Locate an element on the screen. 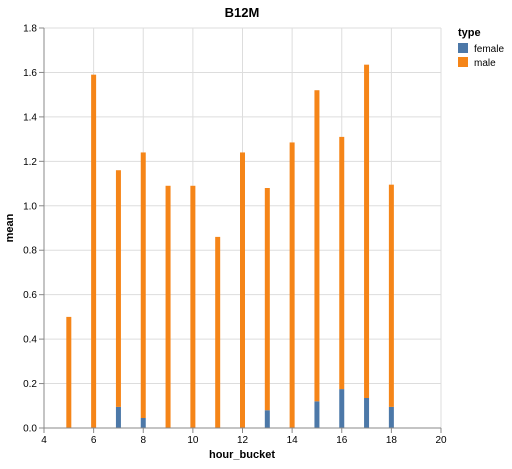 This screenshot has width=512, height=469. x-tick-label: 6 is located at coordinates (94, 440).